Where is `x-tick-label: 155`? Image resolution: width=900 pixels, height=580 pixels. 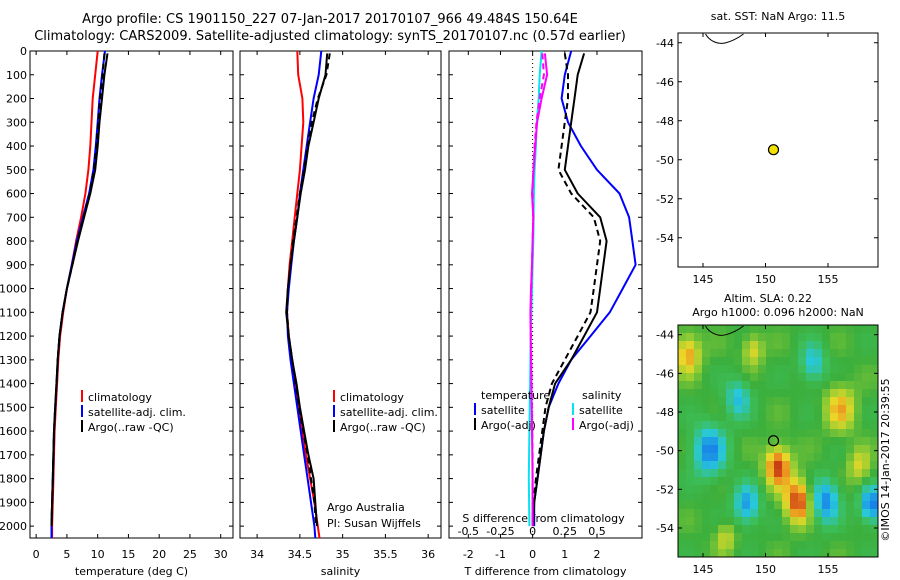 x-tick-label: 155 is located at coordinates (828, 279).